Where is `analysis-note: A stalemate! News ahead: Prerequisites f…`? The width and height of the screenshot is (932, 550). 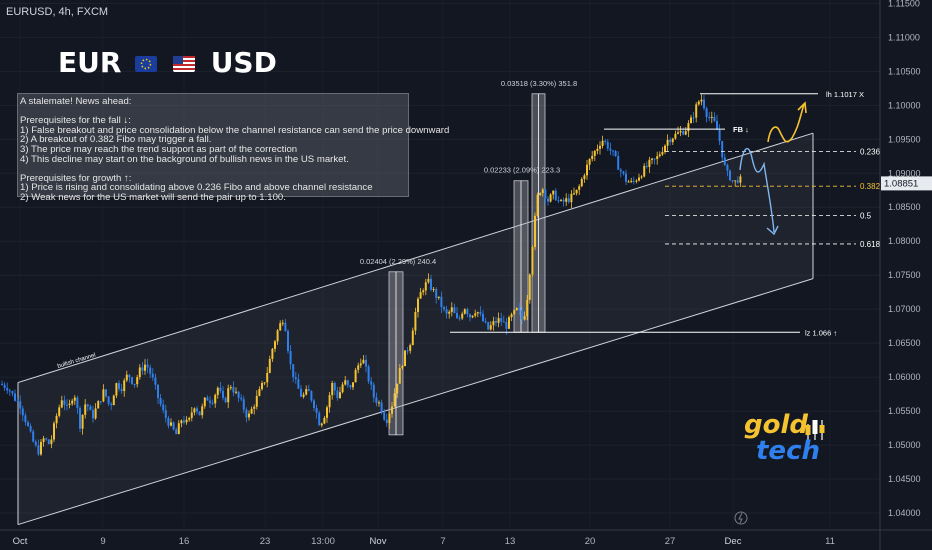 analysis-note: A stalemate! News ahead: Prerequisites f… is located at coordinates (233, 147).